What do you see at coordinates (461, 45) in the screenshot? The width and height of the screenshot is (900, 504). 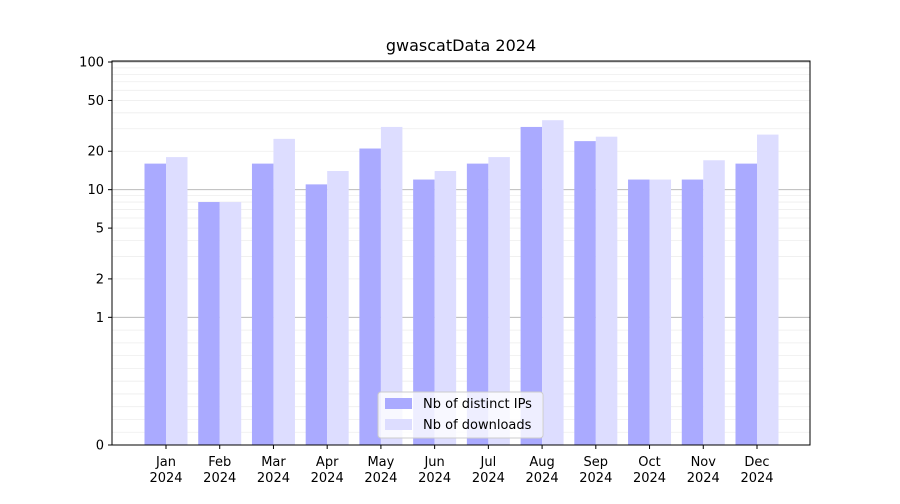 I see `chart-title: gwascatData 2024` at bounding box center [461, 45].